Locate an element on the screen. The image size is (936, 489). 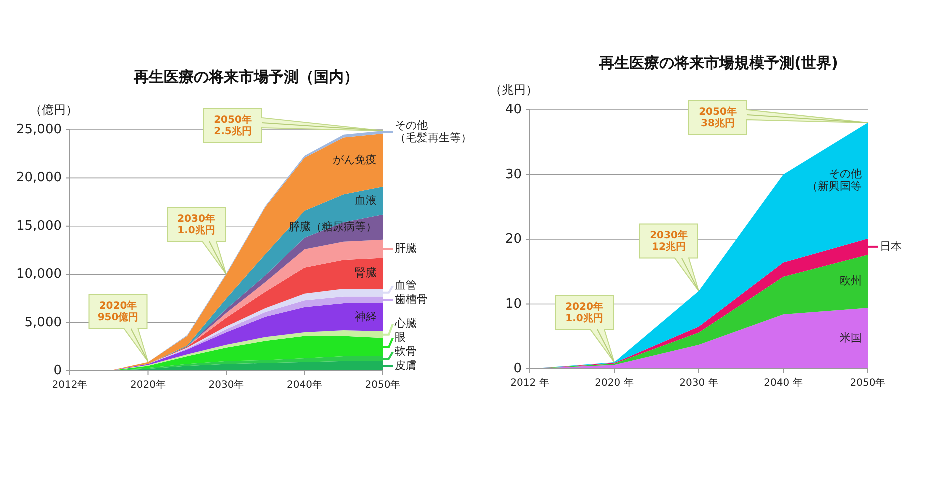
annotation: 2030年 1.0兆円 is located at coordinates (197, 224).